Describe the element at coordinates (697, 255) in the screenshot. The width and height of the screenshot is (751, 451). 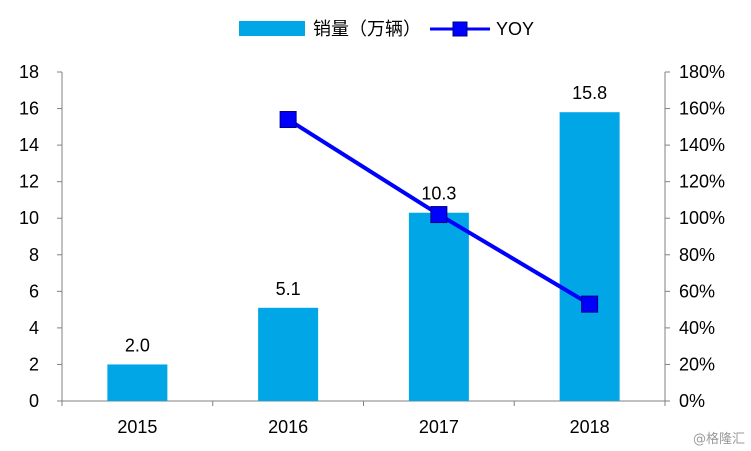
I see `y-right-tick-label: 80%` at that location.